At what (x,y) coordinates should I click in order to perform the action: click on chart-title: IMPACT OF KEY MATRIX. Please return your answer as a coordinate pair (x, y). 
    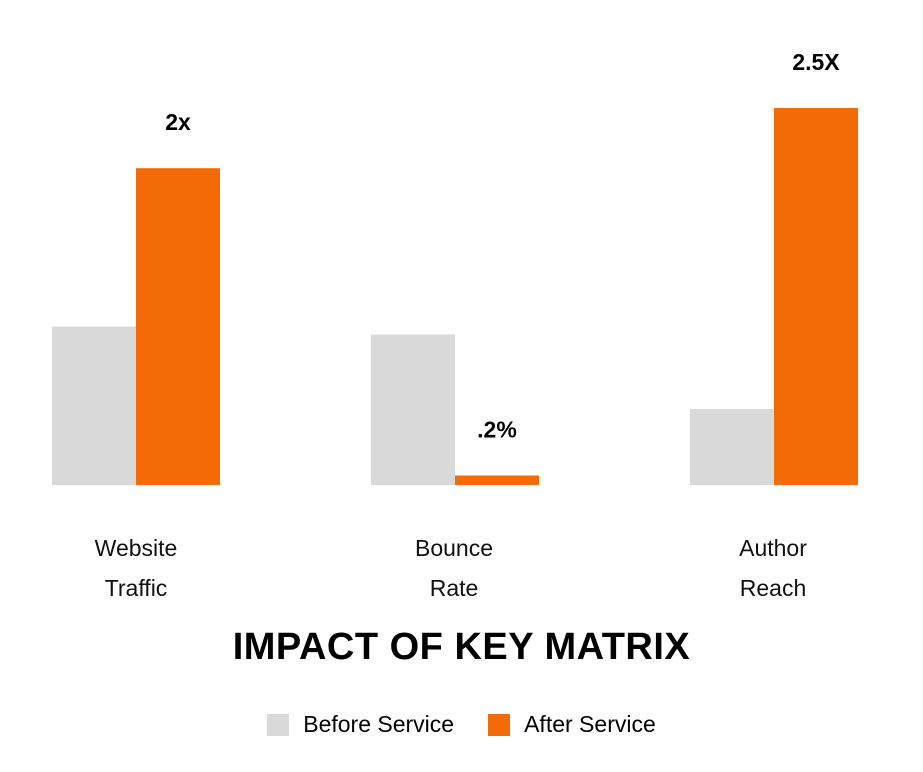
    Looking at the image, I should click on (461, 647).